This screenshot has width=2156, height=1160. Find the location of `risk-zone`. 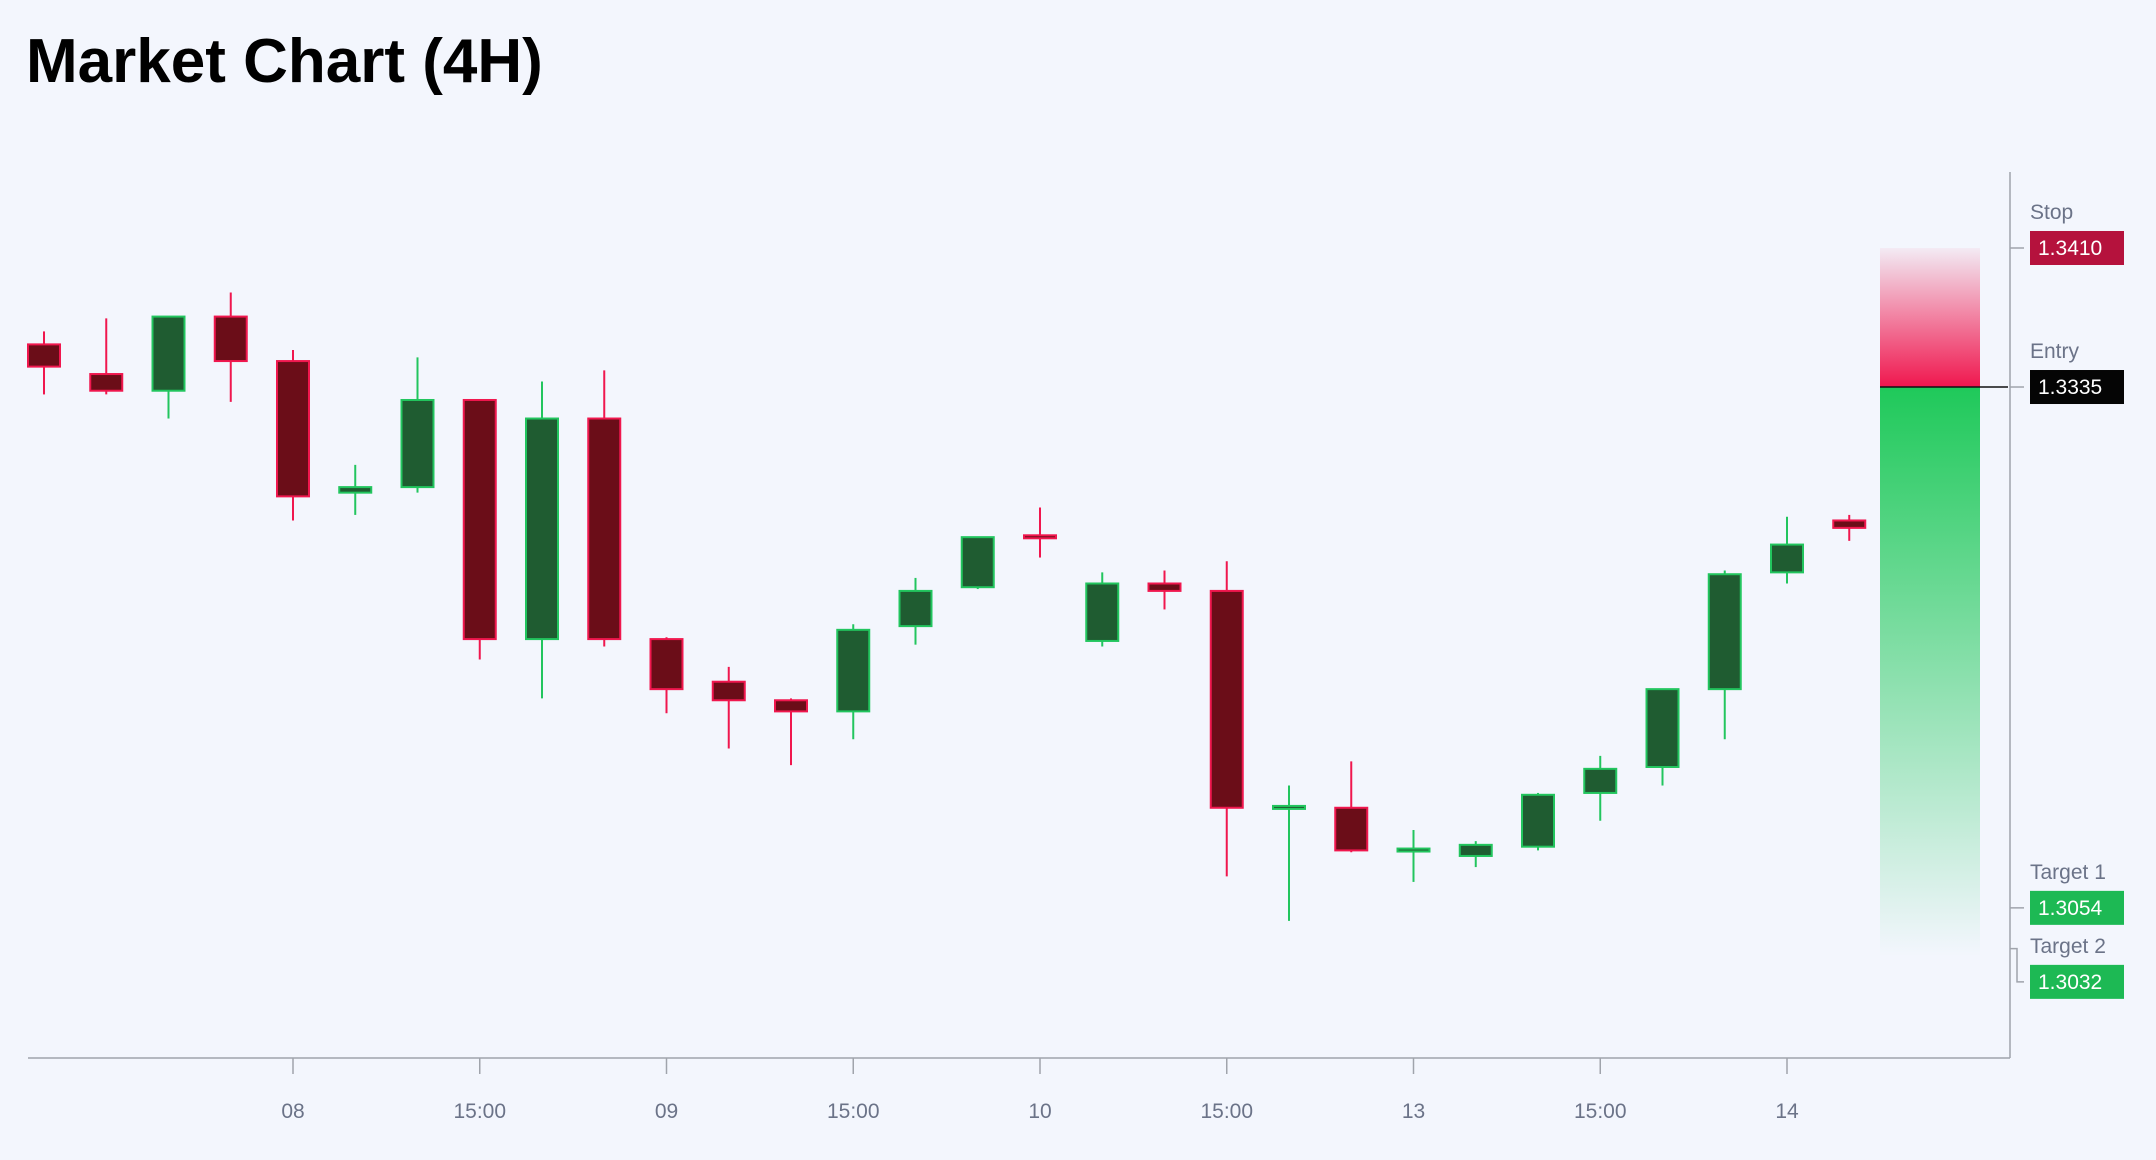

risk-zone is located at coordinates (1930, 317).